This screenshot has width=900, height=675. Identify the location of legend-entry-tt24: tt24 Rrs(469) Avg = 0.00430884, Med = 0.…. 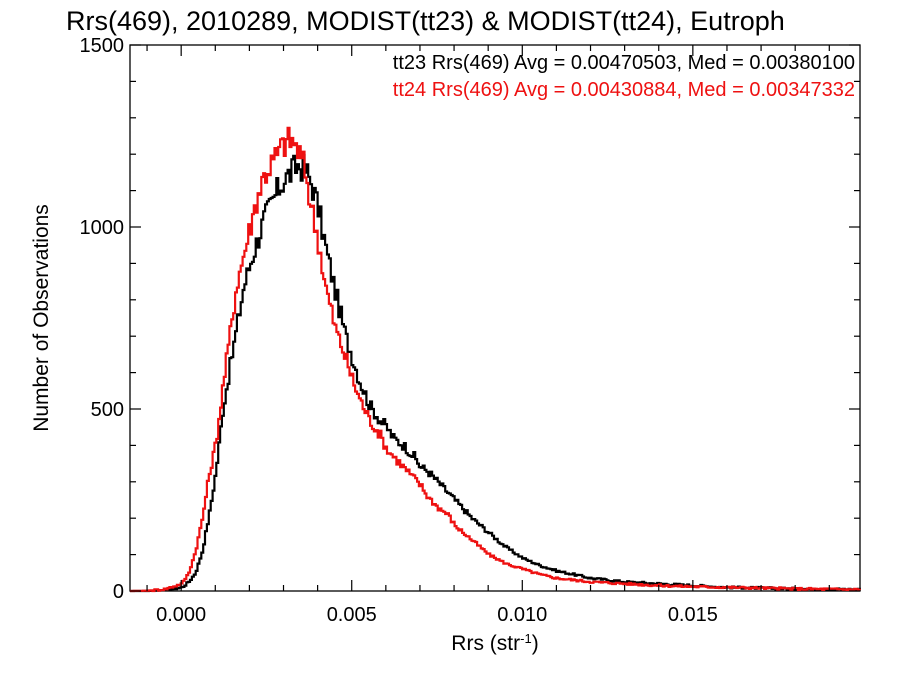
(624, 90).